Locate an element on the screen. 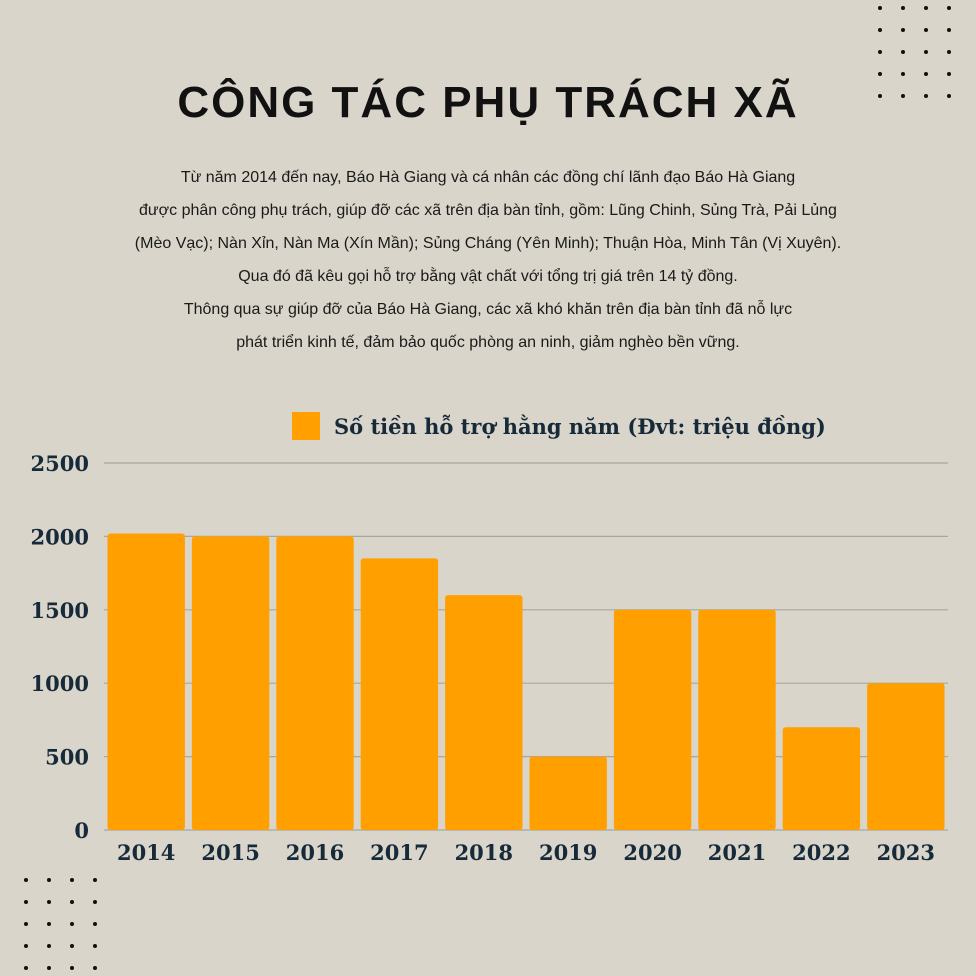  bar-2020 is located at coordinates (652, 719).